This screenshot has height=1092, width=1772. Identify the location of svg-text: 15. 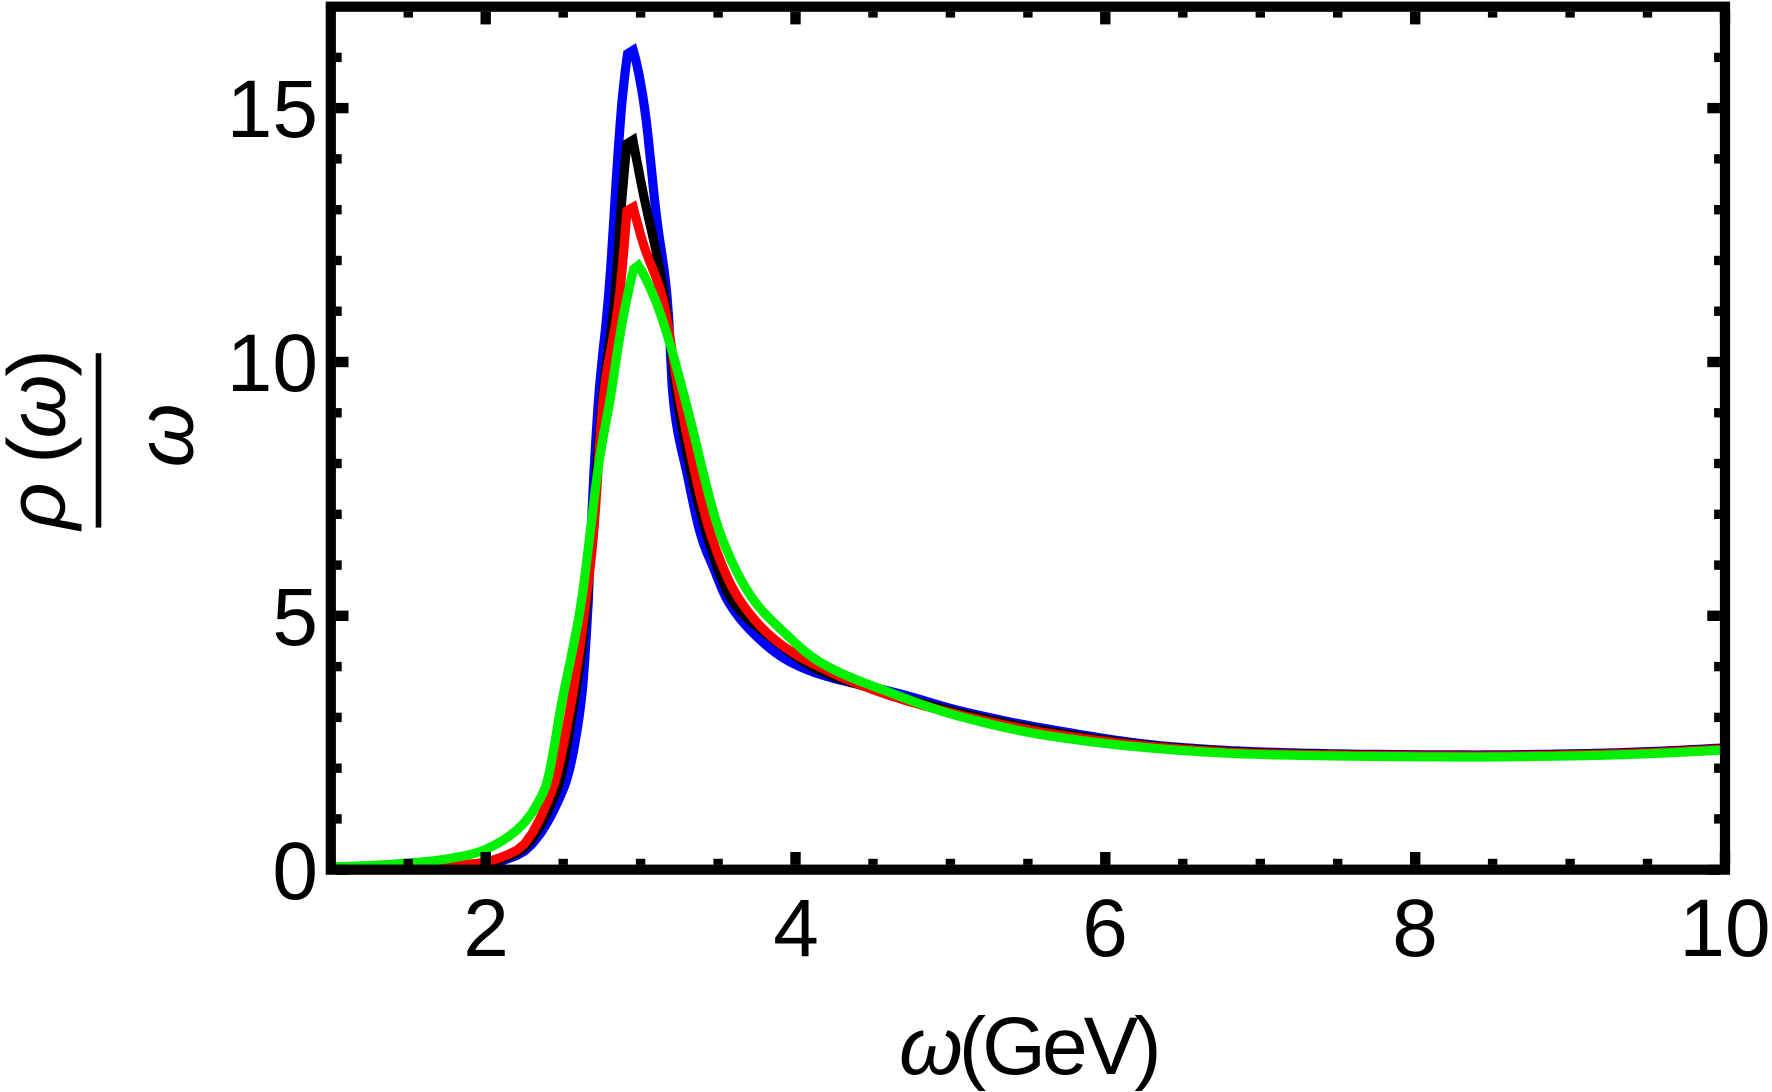
(272, 109).